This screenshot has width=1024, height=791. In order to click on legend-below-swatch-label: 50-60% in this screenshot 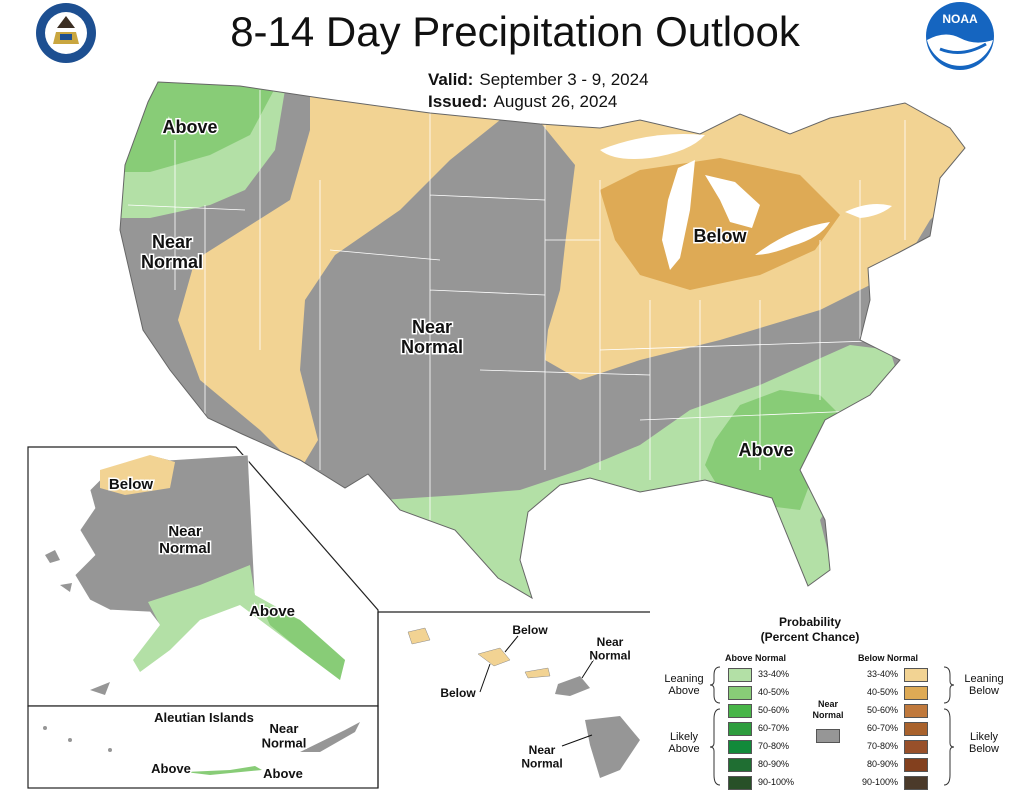, I will do `click(882, 710)`.